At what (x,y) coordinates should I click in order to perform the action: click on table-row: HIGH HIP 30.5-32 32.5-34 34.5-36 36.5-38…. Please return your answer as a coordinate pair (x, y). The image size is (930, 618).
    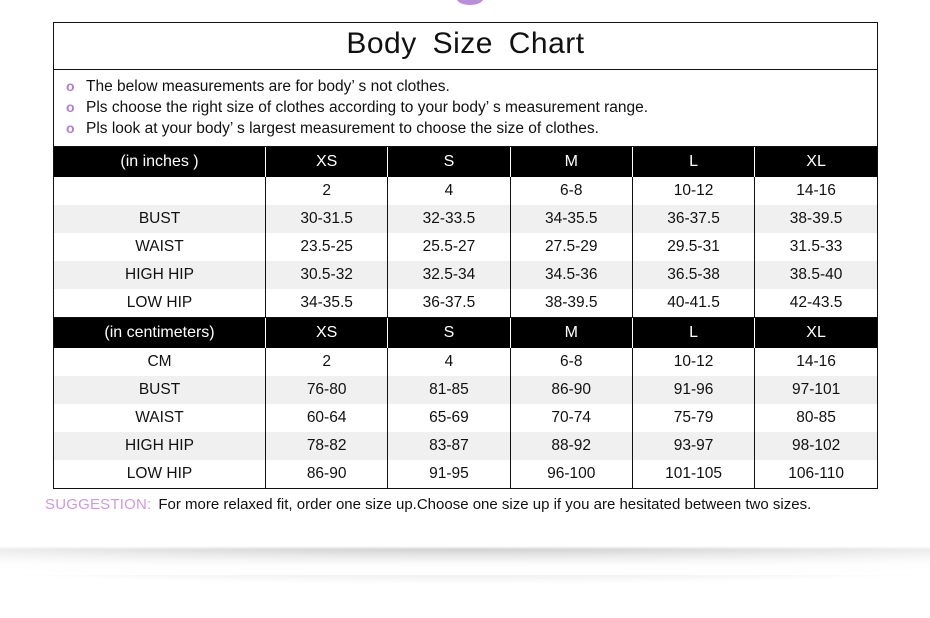
    Looking at the image, I should click on (465, 274).